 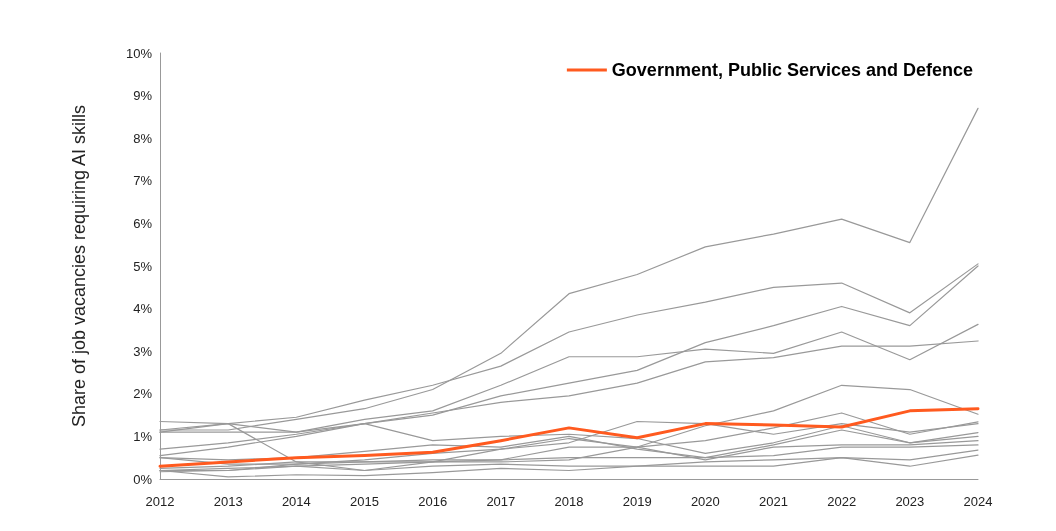 I want to click on x-tick-label: 2017, so click(x=501, y=501).